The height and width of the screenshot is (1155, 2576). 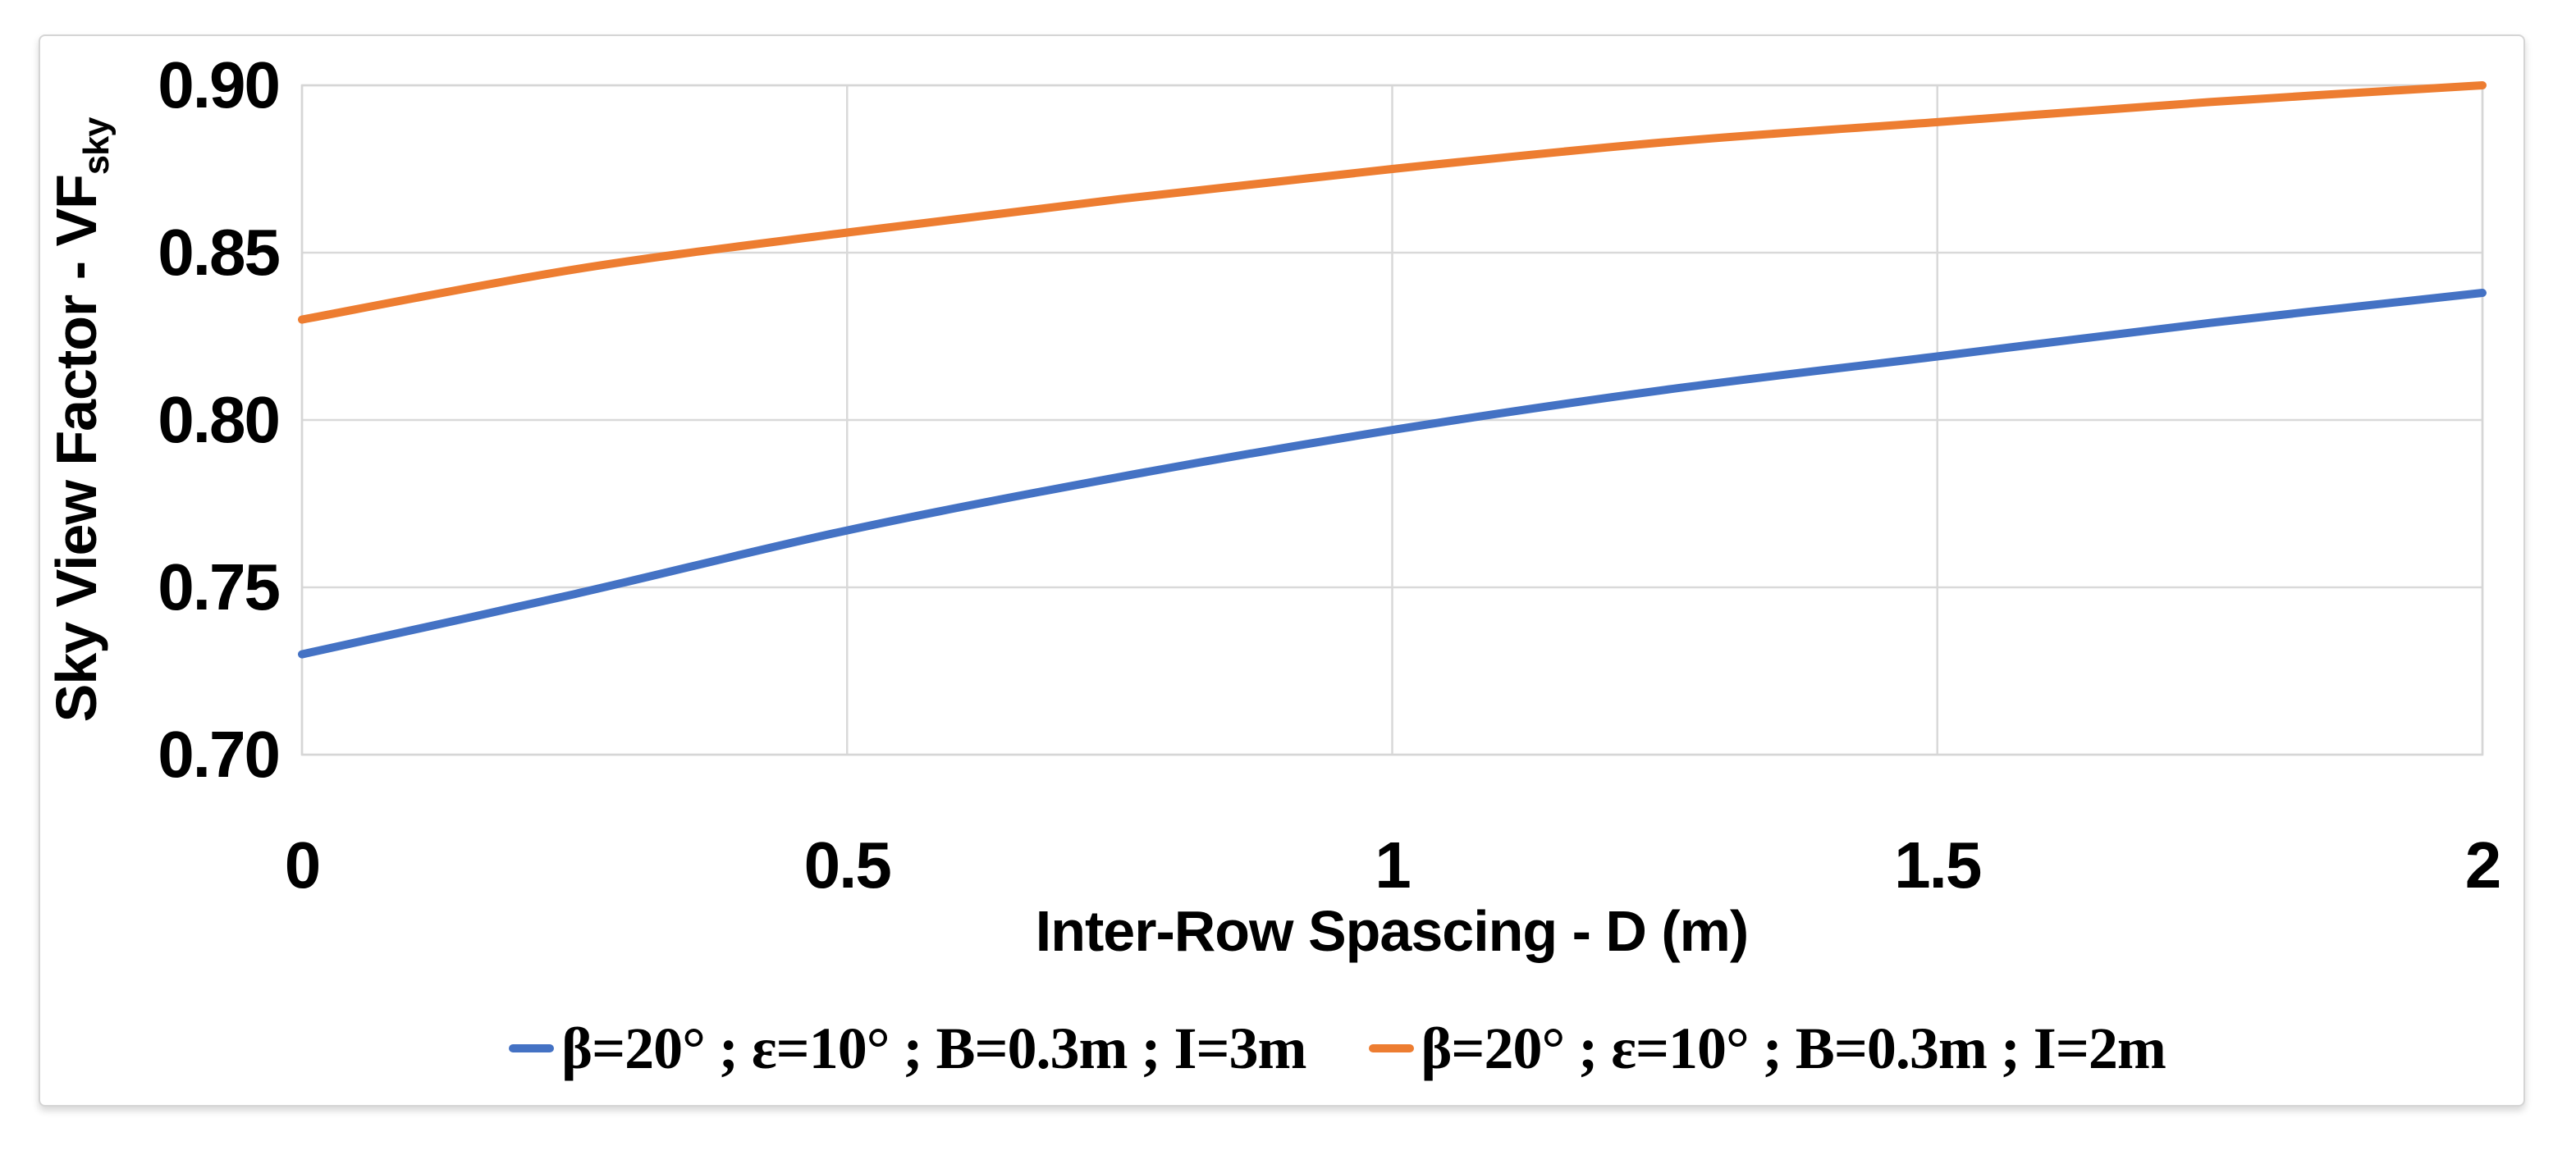 I want to click on x-axis-tick-label: 0.5, so click(x=847, y=866).